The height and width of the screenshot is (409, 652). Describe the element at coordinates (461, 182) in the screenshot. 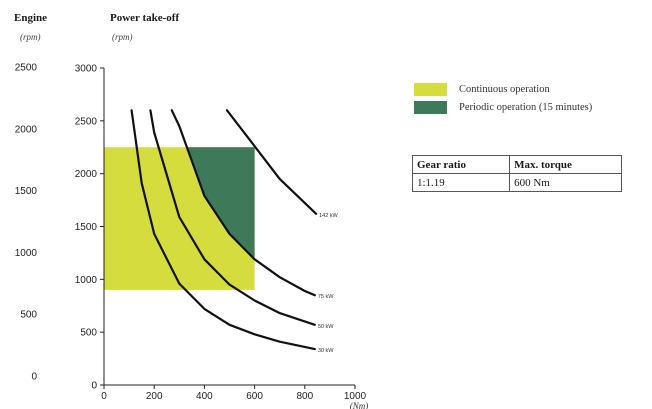

I see `table-cell-gear-ratio: 1:1.19` at that location.